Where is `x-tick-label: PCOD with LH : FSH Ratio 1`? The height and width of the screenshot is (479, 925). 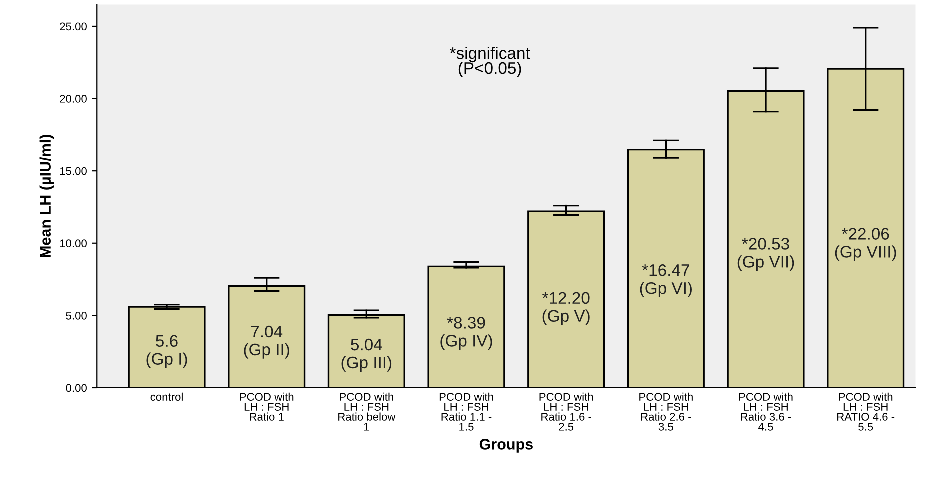
x-tick-label: PCOD with LH : FSH Ratio 1 is located at coordinates (267, 406).